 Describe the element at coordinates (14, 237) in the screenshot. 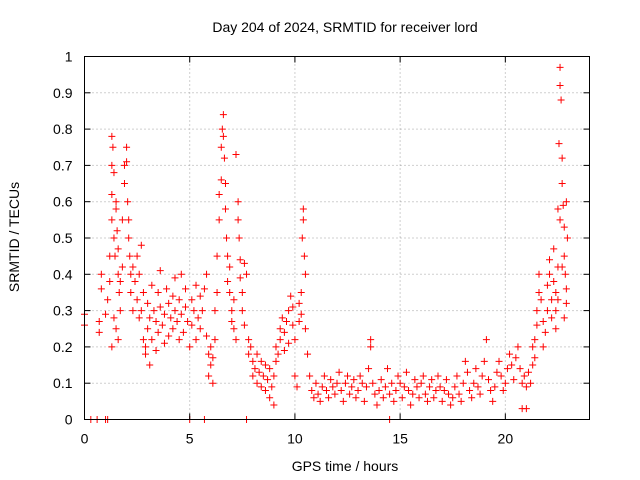

I see `y-axis-label: SRMTID / TECUs` at that location.